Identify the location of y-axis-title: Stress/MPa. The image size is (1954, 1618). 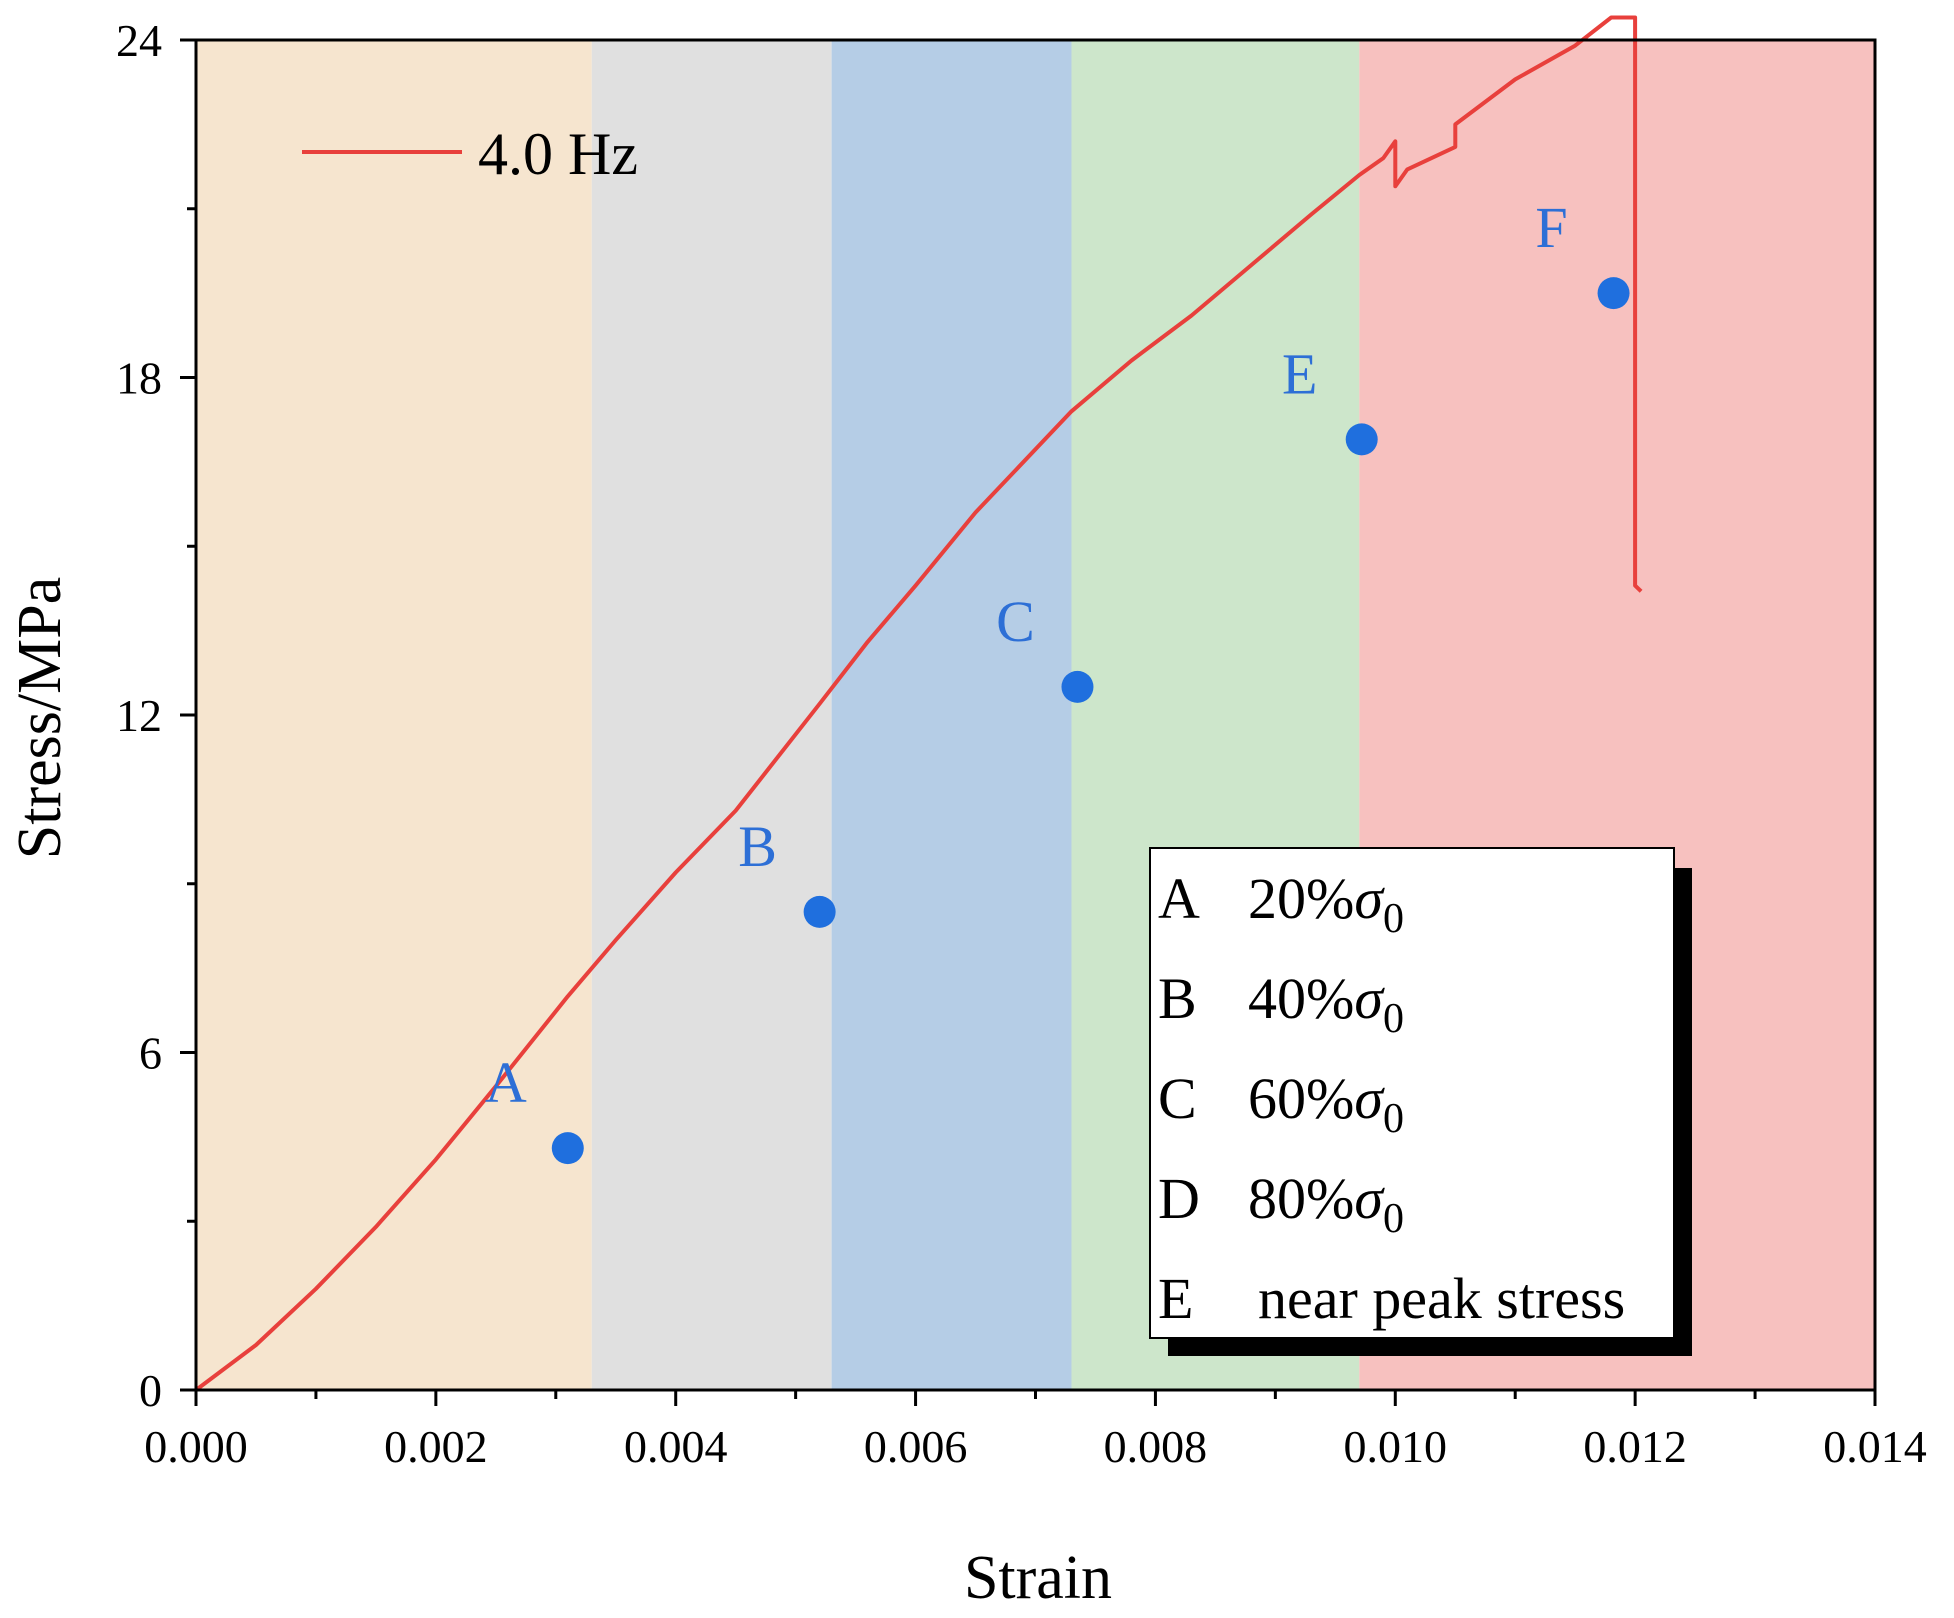
(40, 718).